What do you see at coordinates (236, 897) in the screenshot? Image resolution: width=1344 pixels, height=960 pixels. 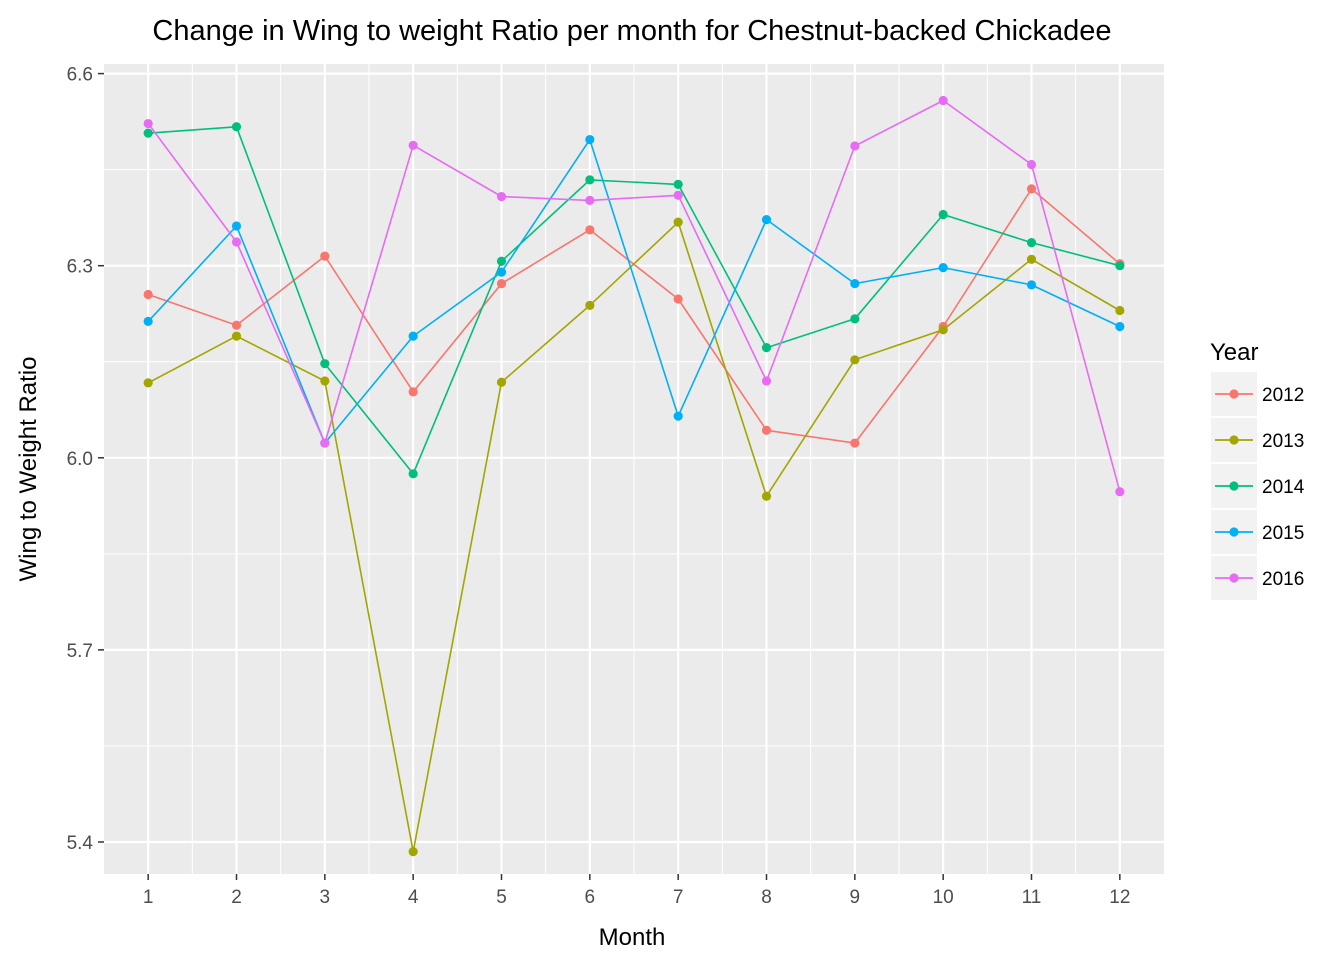 I see `x-tick-label: 2` at bounding box center [236, 897].